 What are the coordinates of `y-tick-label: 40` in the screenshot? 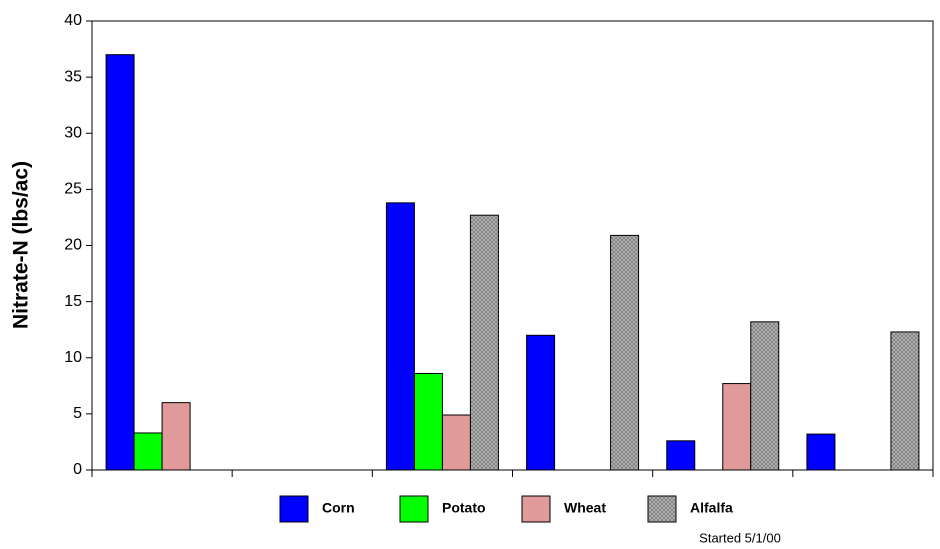 It's located at (73, 20).